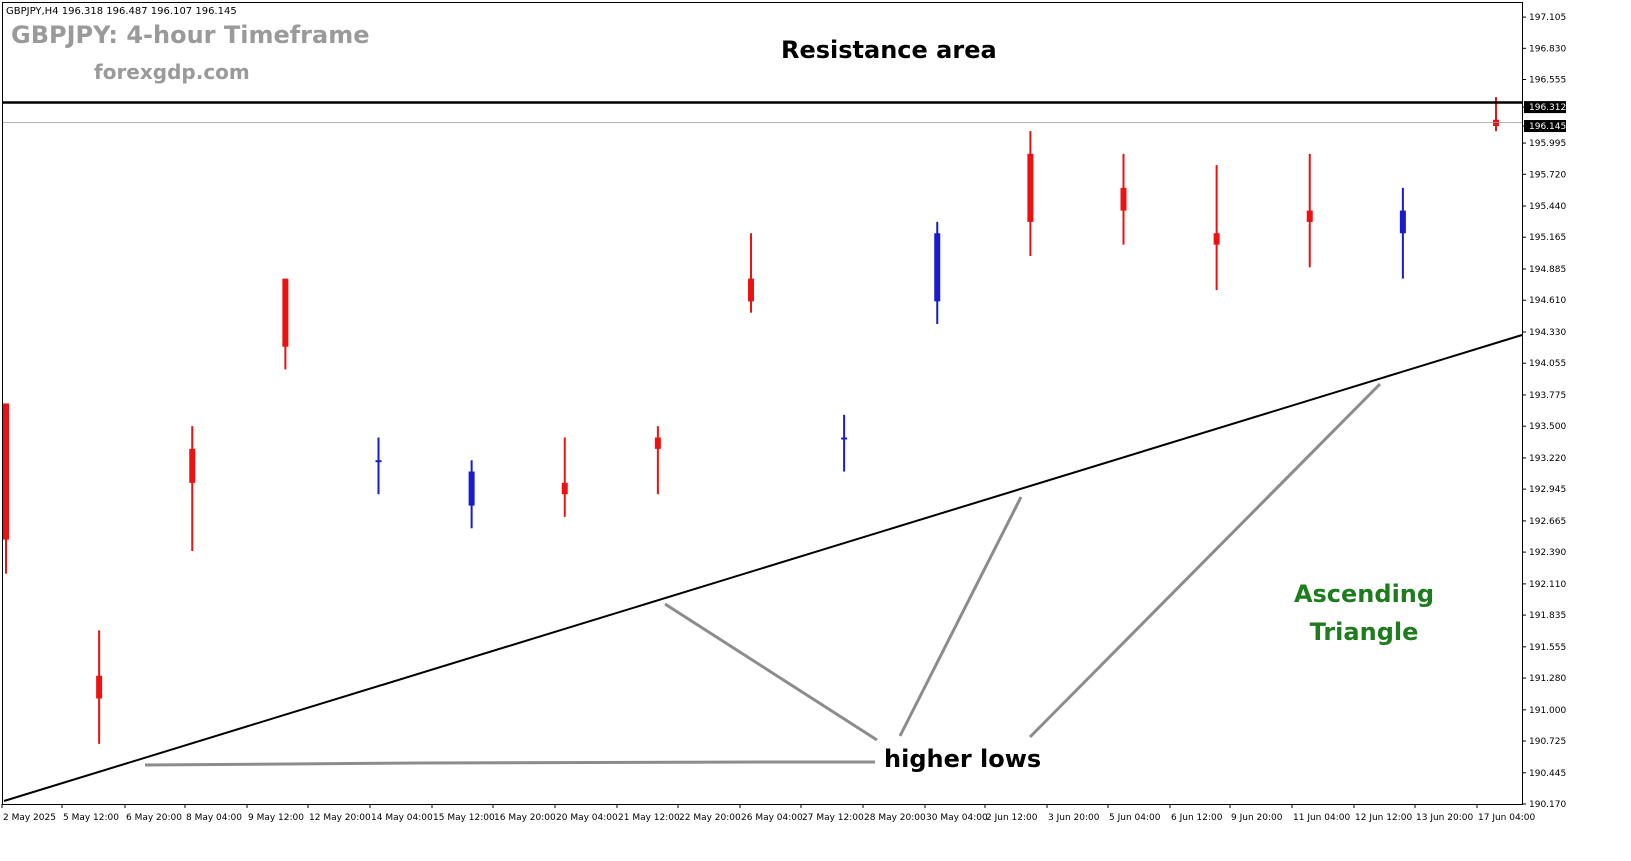 The width and height of the screenshot is (1631, 861). What do you see at coordinates (1547, 805) in the screenshot?
I see `y-tick-label: 190.170` at bounding box center [1547, 805].